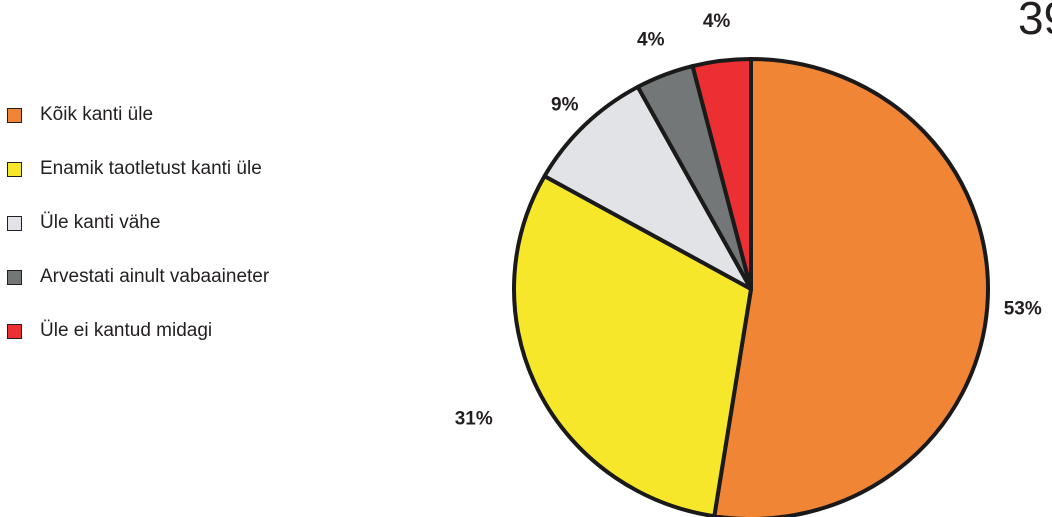 The height and width of the screenshot is (517, 1052). I want to click on slice-percent-label: 9%, so click(565, 104).